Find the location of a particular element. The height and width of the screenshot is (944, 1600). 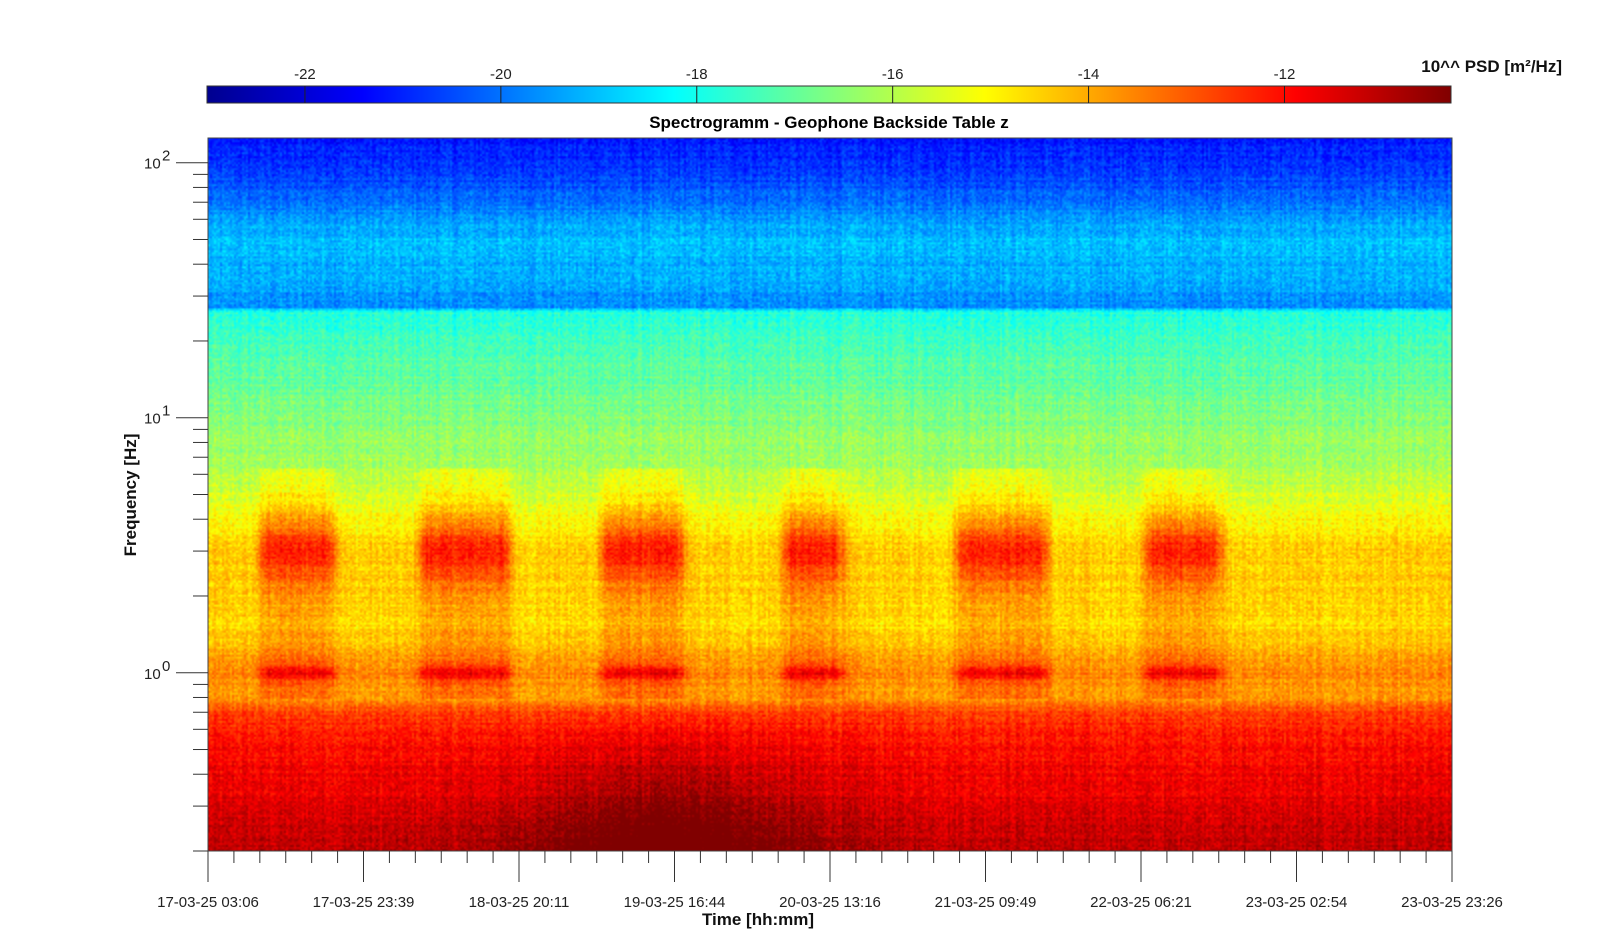

x-tick-label: 23-03-25 23:26 is located at coordinates (1452, 902).